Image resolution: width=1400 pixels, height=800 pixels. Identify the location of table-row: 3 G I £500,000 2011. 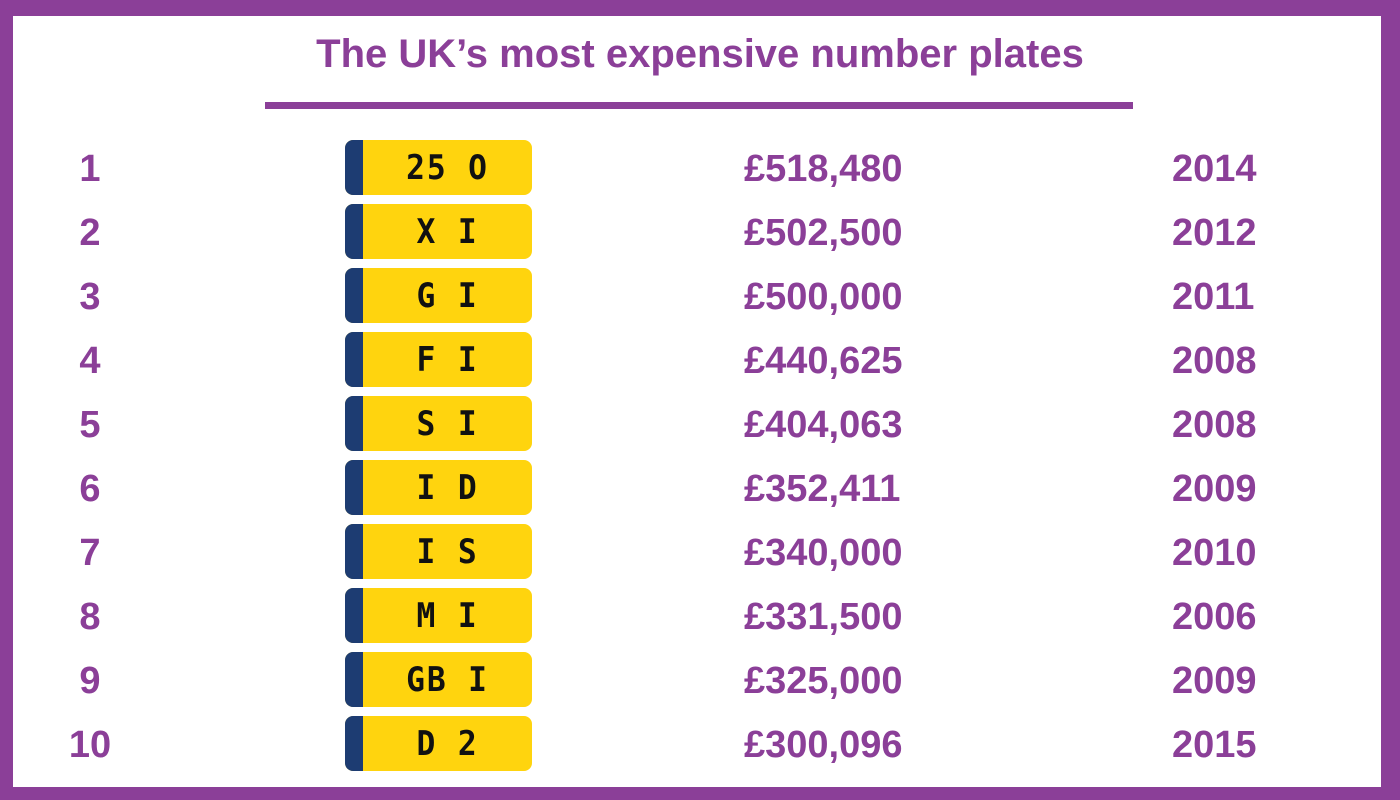
(700, 296).